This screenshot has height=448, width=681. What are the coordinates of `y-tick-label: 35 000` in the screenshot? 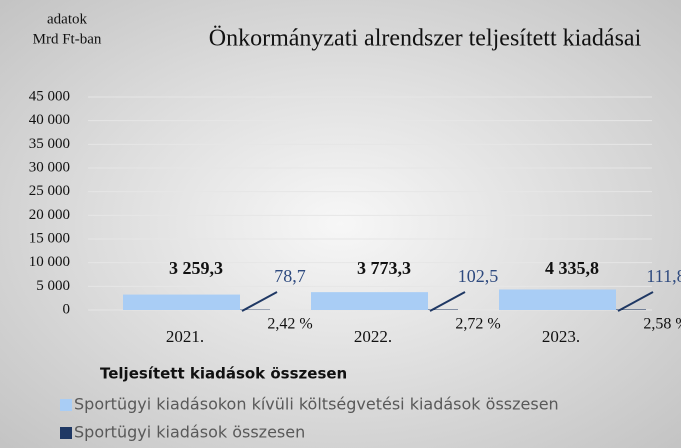 It's located at (49, 144).